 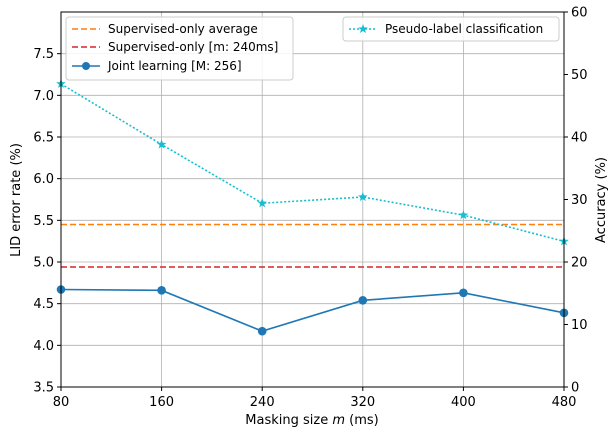 What do you see at coordinates (43, 346) in the screenshot?
I see `y-tick-label: 4.0` at bounding box center [43, 346].